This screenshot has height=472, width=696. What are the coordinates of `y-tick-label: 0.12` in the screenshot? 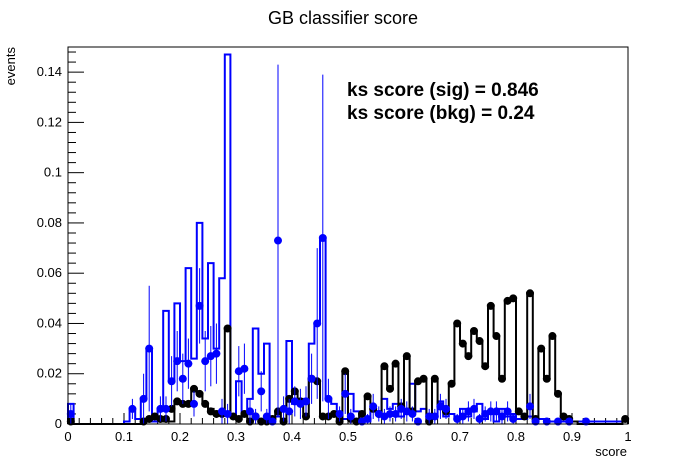 It's located at (49, 121).